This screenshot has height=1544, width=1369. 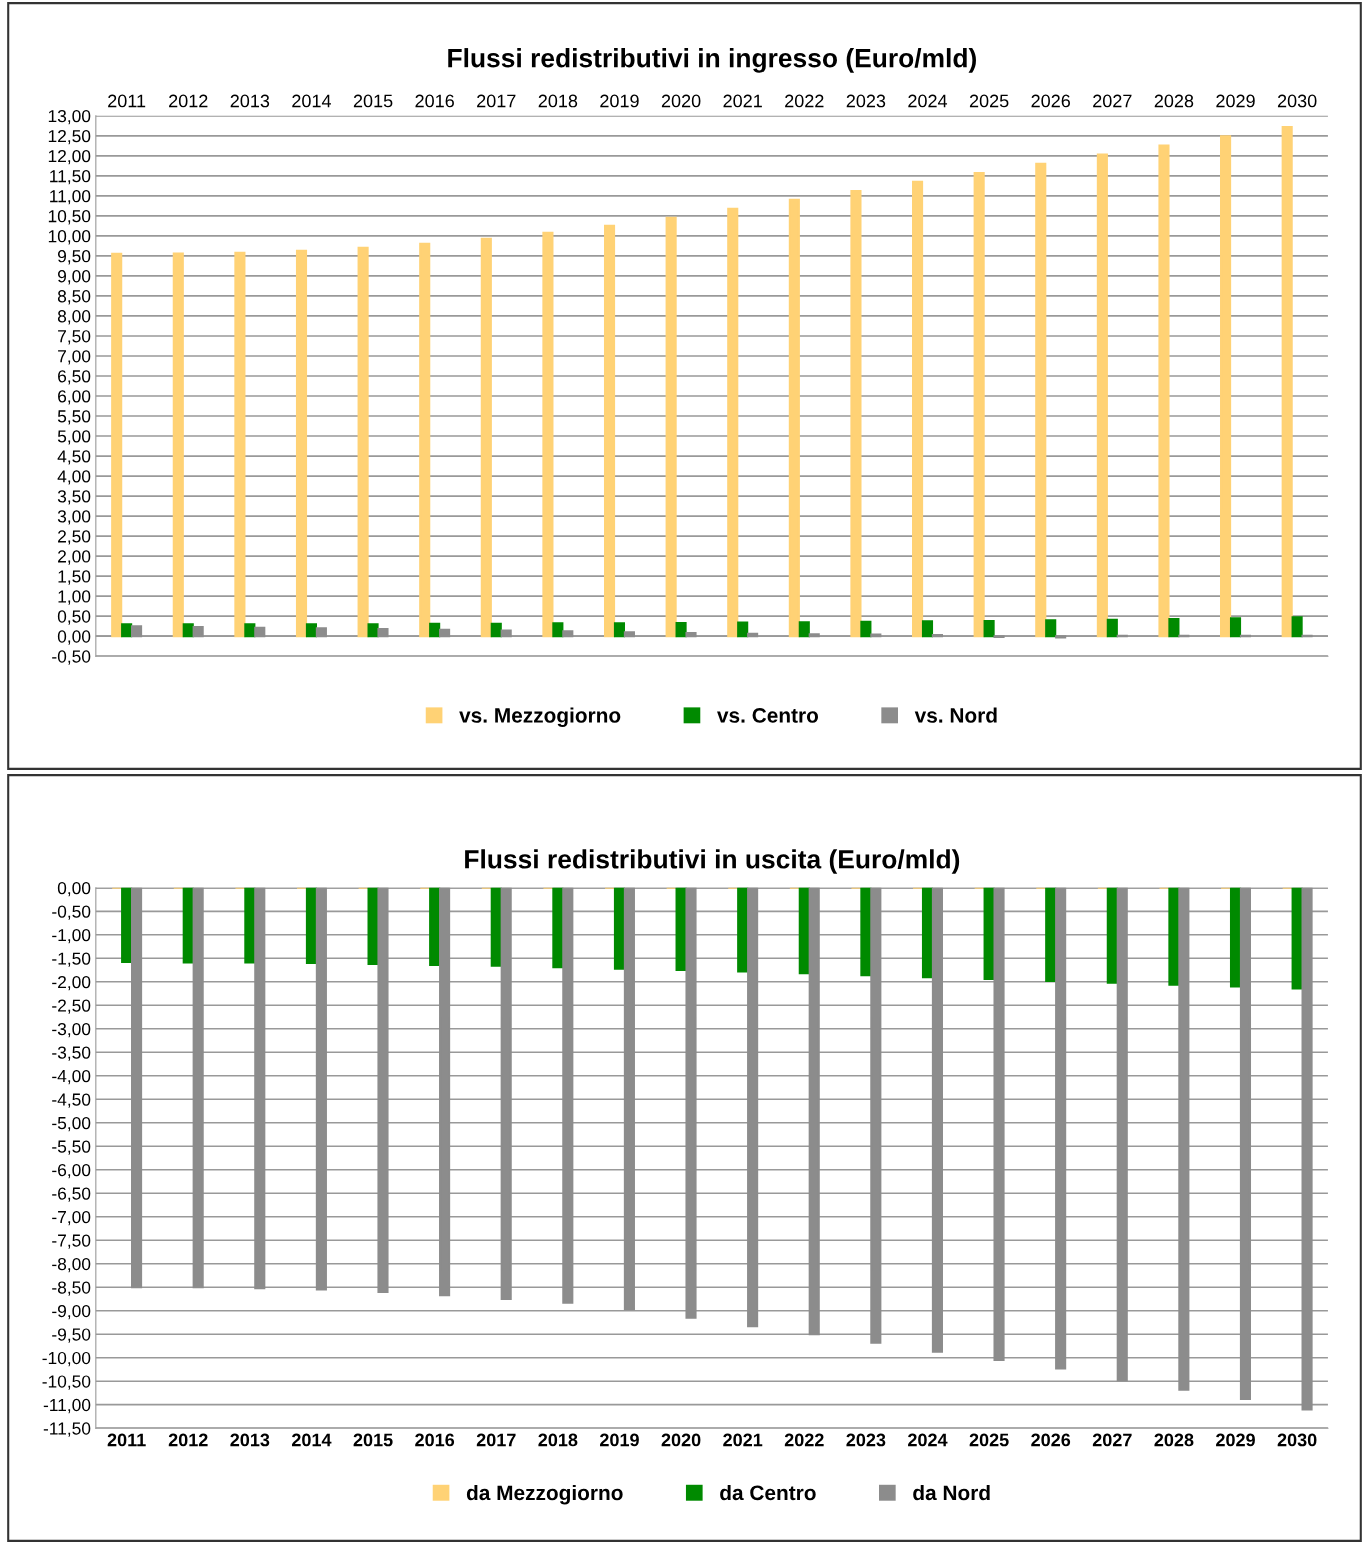 I want to click on y-tick-label: 8,00, so click(x=74, y=317).